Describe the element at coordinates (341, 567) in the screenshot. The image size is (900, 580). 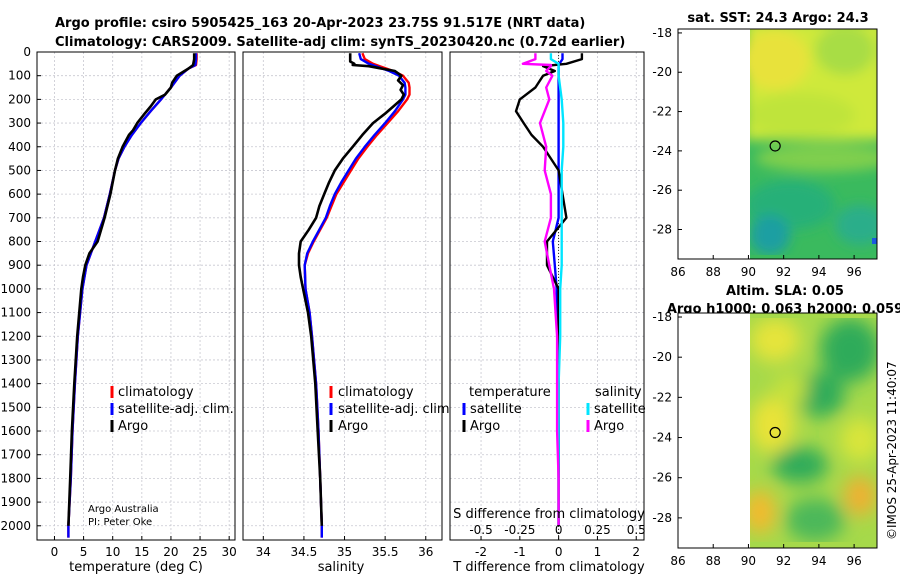
I see `salinity-xlabel: salinity` at that location.